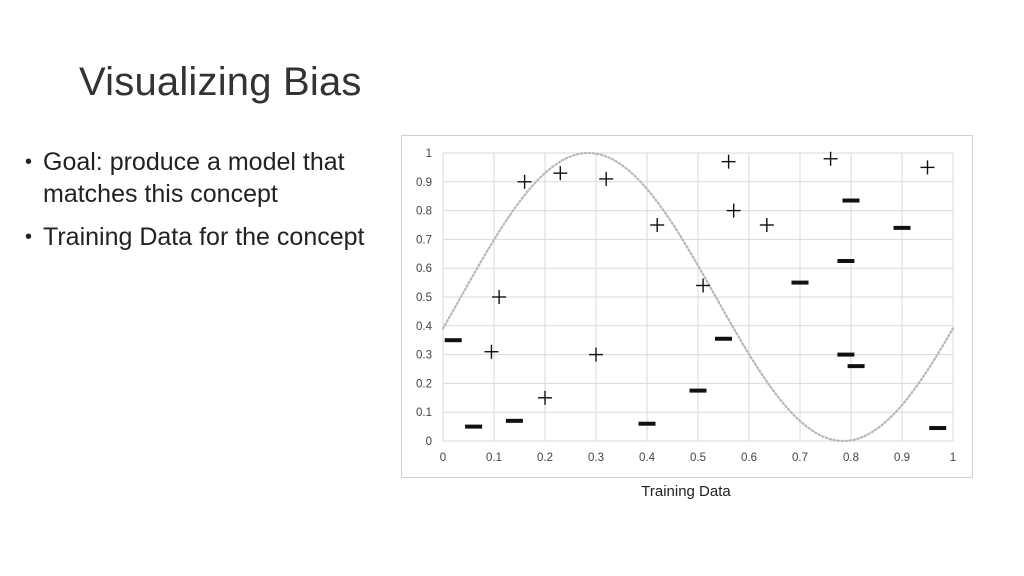 This screenshot has height=576, width=1024. What do you see at coordinates (424, 183) in the screenshot?
I see `y-tick-label: 0.9` at bounding box center [424, 183].